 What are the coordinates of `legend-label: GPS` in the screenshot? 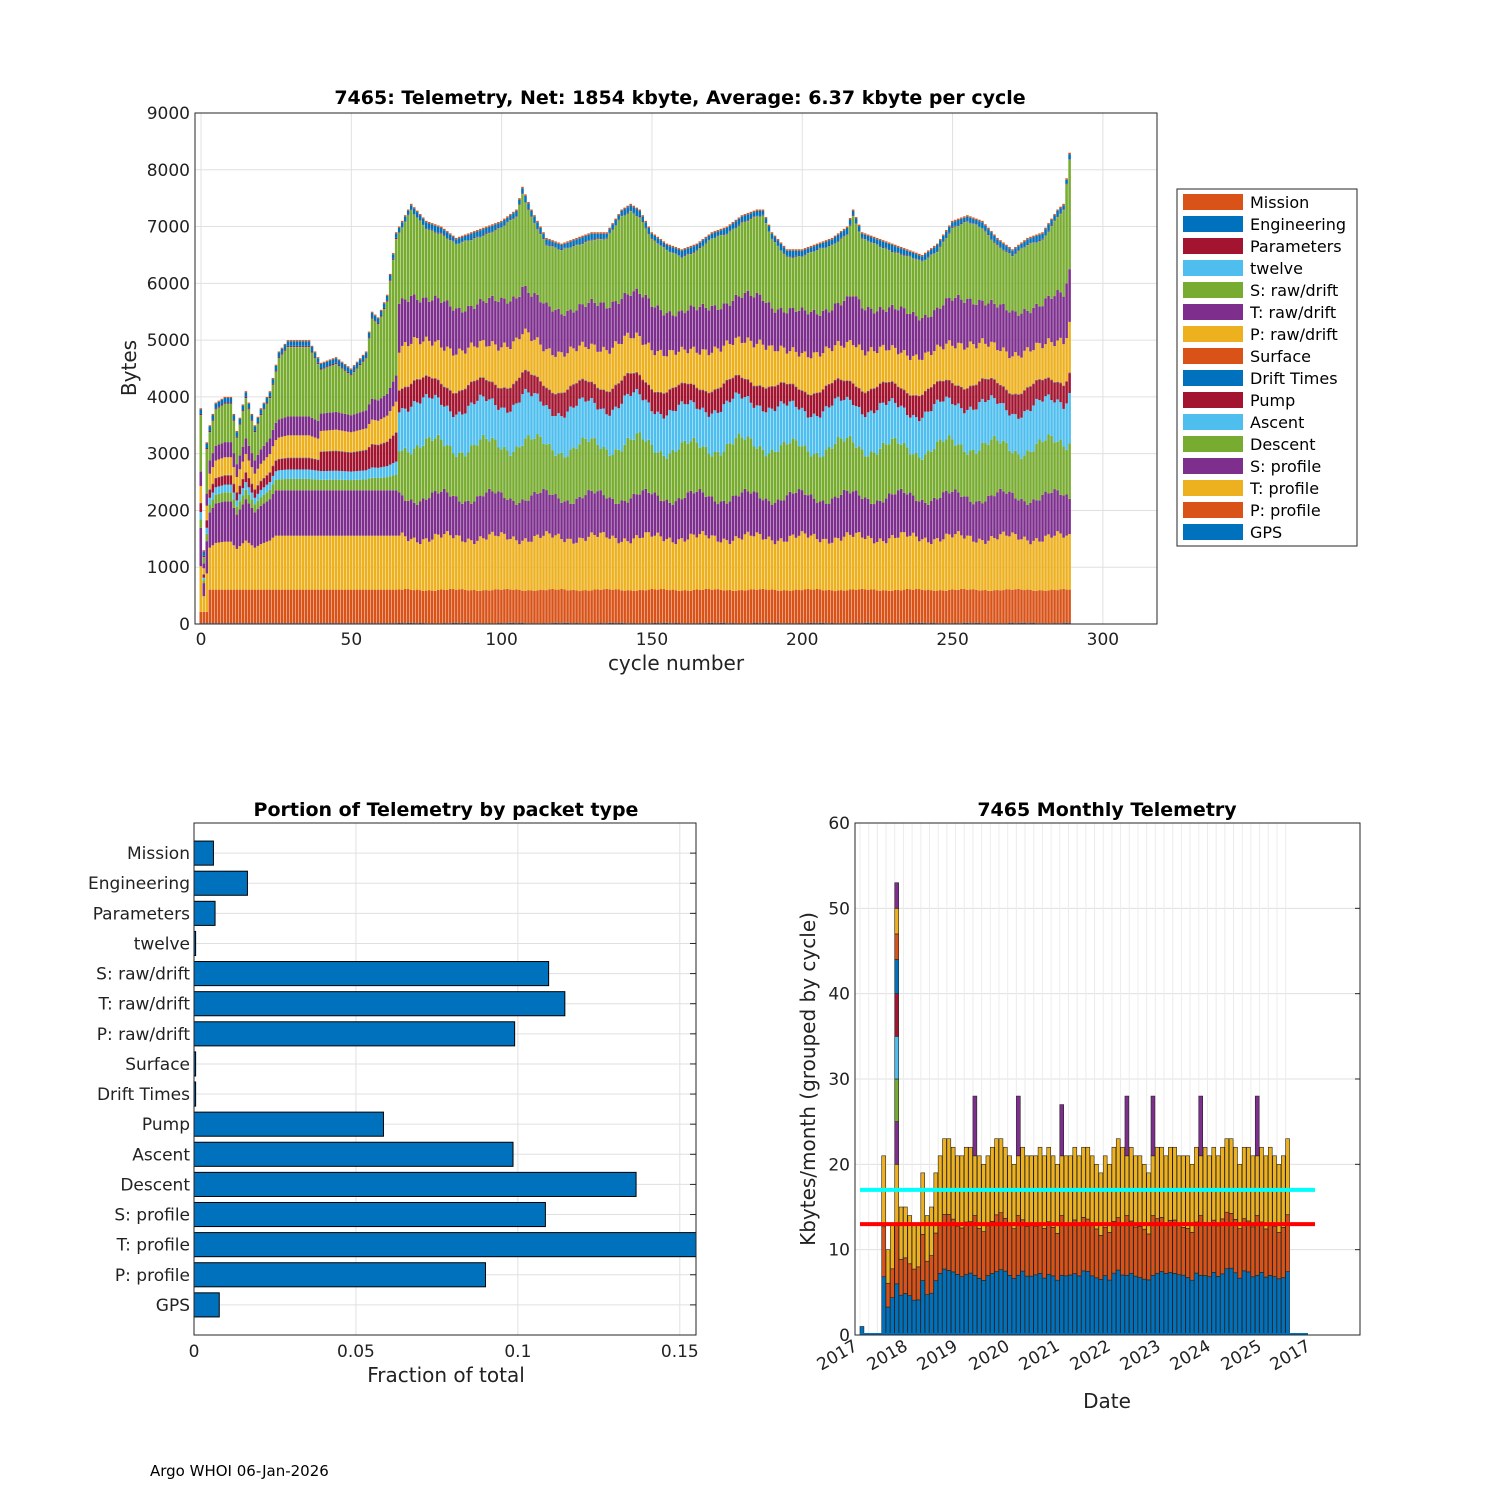 It's located at (1266, 532).